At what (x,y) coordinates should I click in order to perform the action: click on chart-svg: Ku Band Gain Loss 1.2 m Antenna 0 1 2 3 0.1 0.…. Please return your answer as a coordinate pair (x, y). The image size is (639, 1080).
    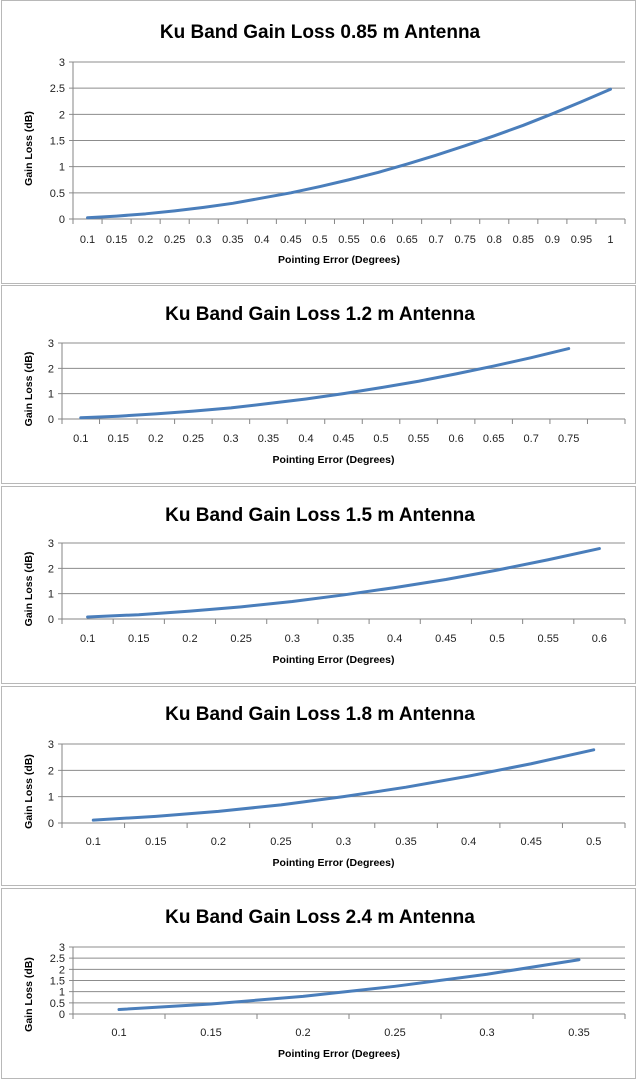
    Looking at the image, I should click on (324, 385).